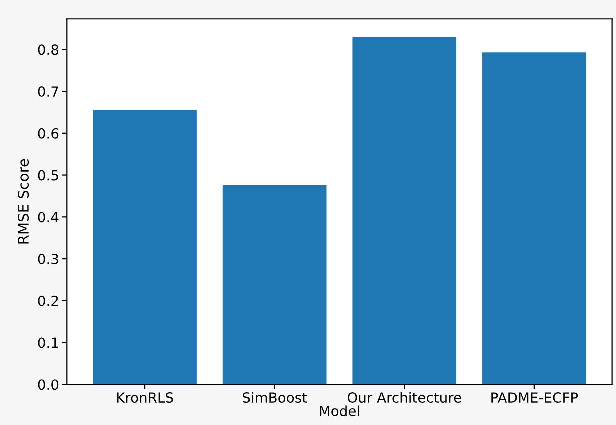 The image size is (616, 425). I want to click on y-tick-label: 0.0, so click(48, 385).